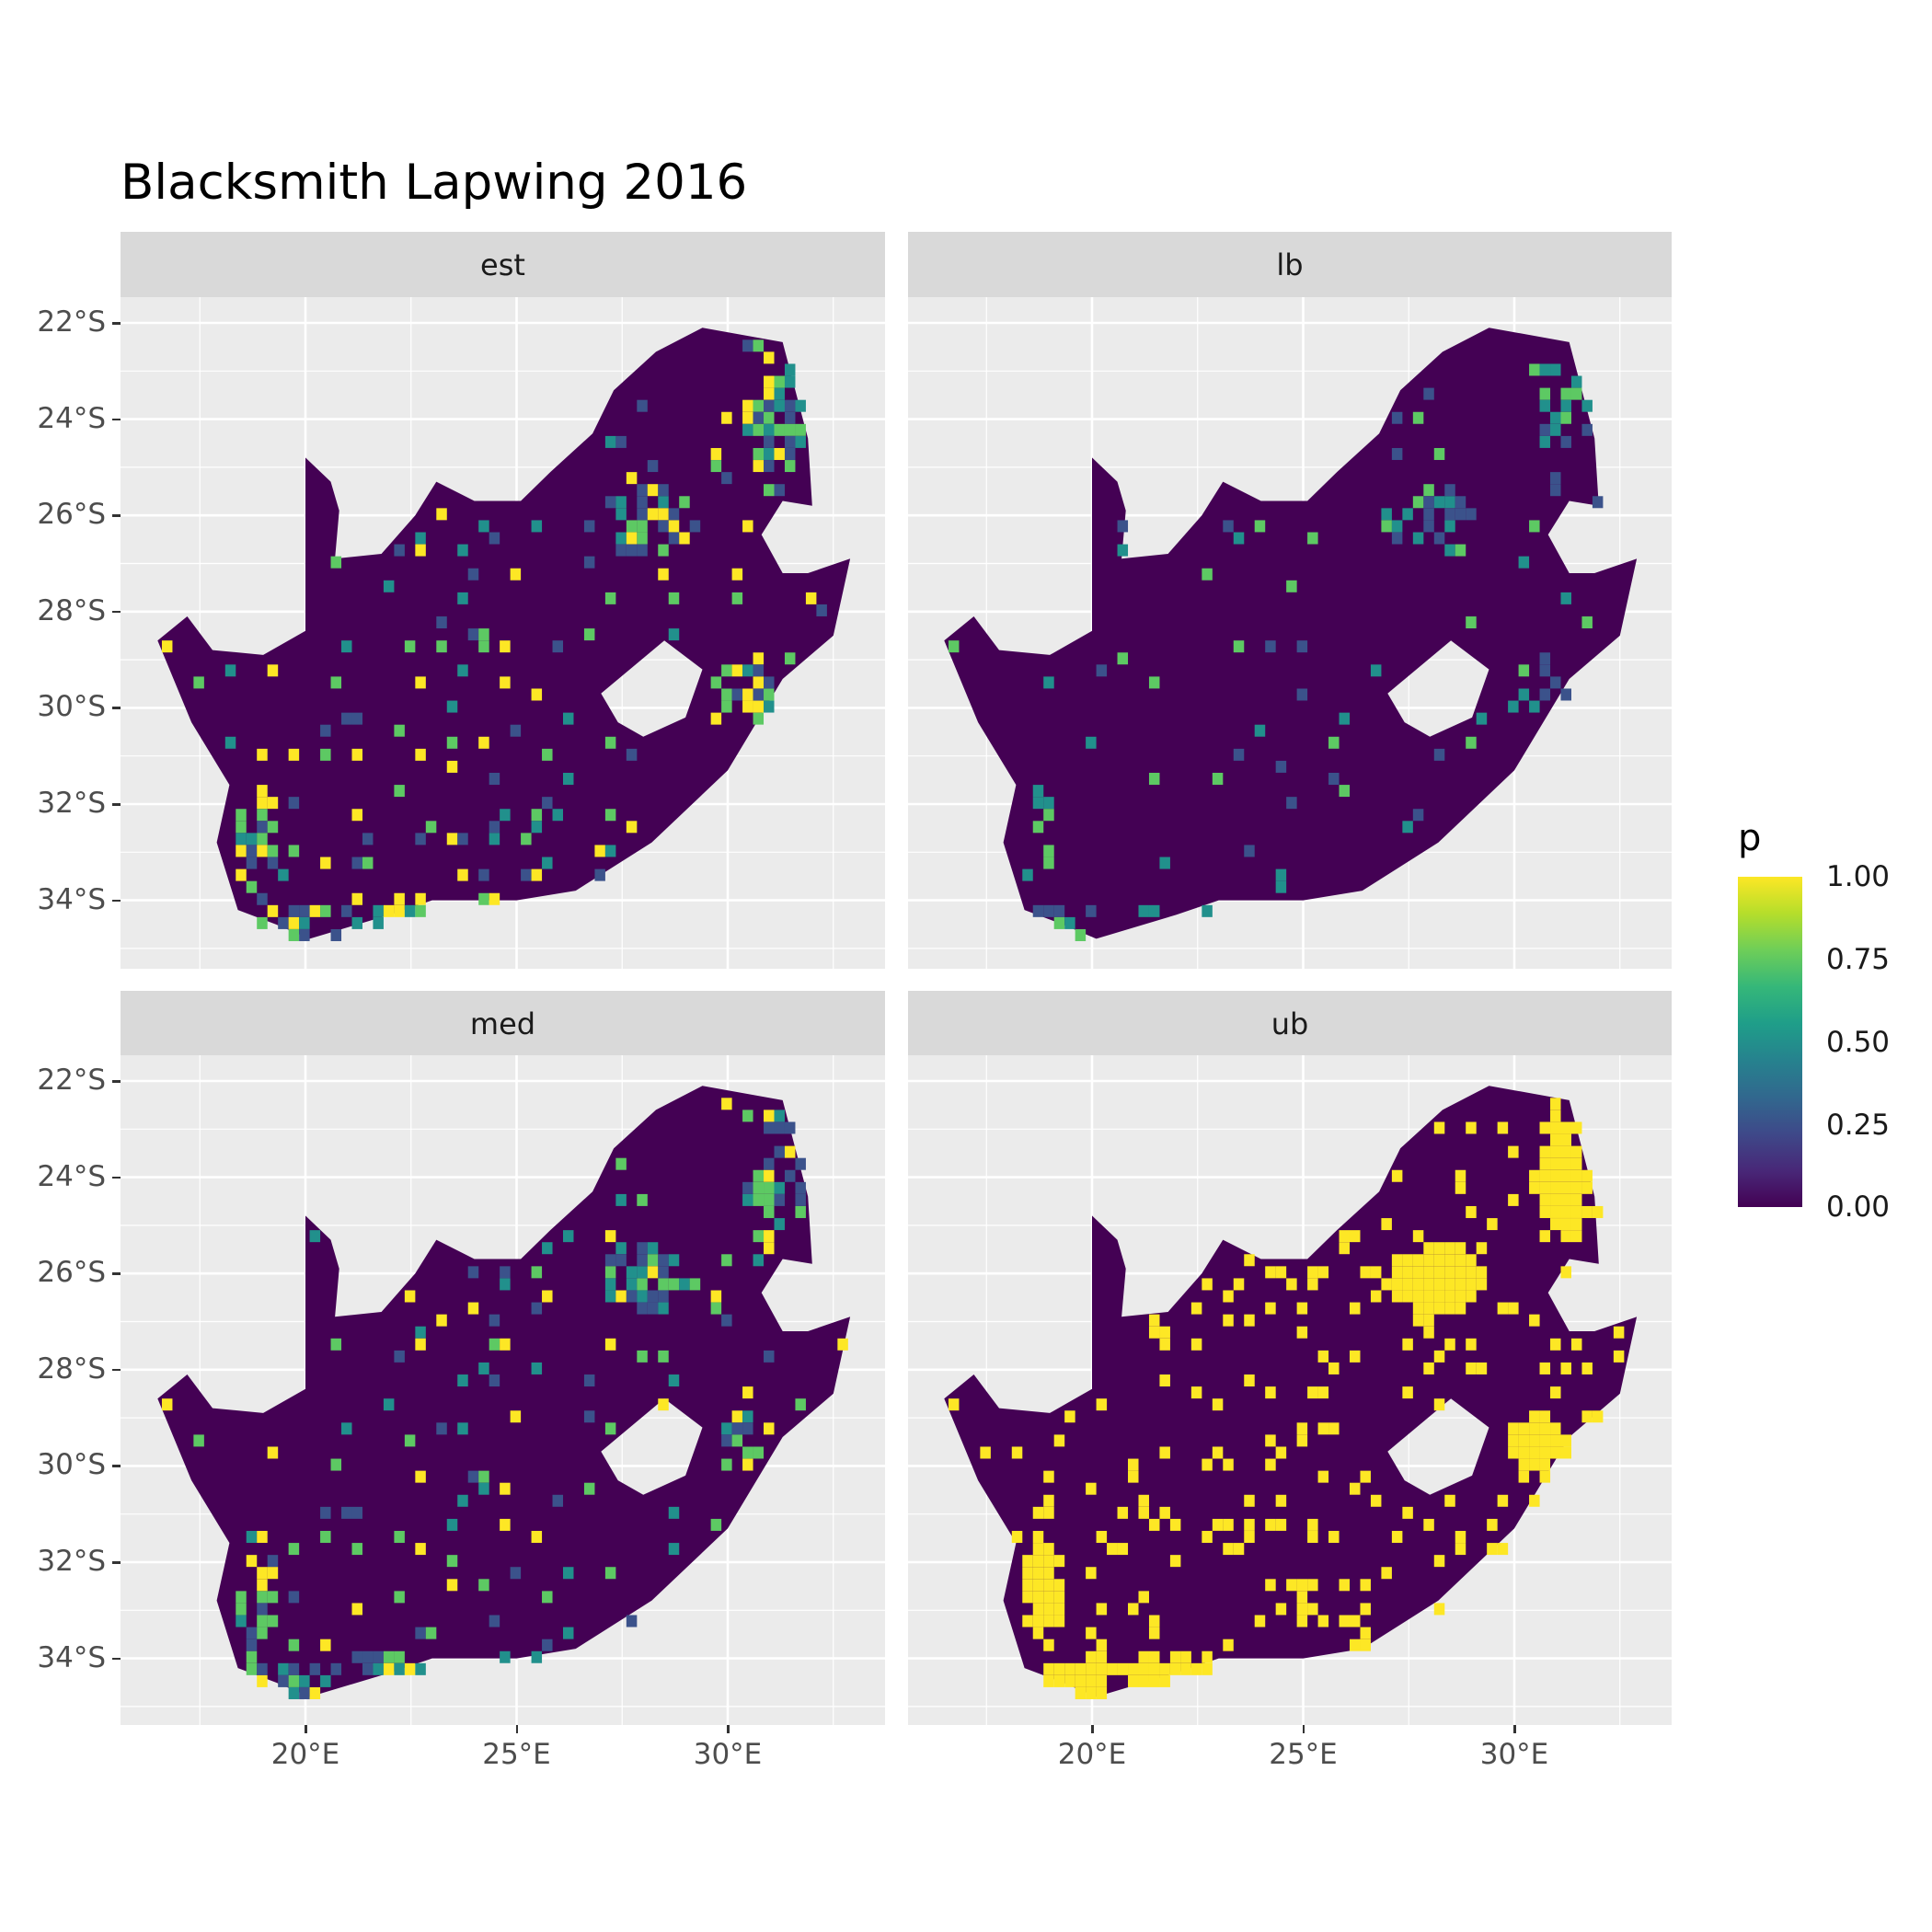 The height and width of the screenshot is (1932, 1932). Describe the element at coordinates (71, 322) in the screenshot. I see `y-tick-label: 22°S` at that location.